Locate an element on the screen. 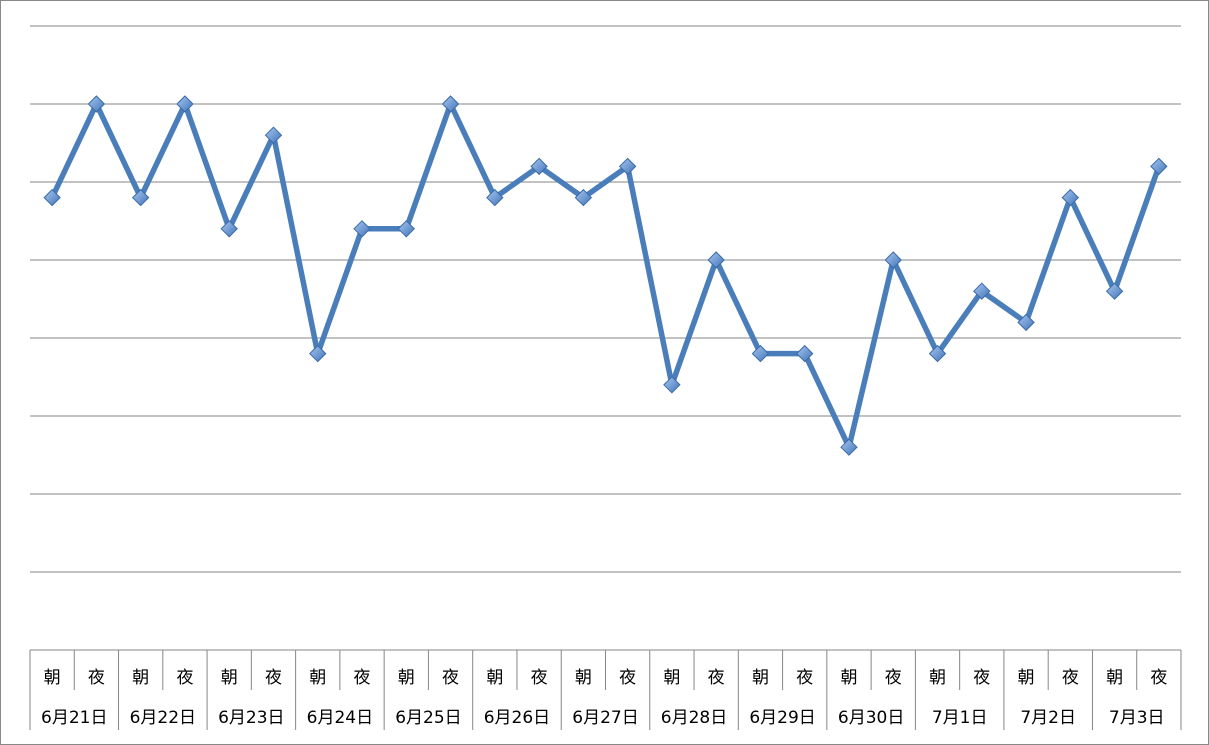 This screenshot has width=1209, height=745. x-group-label: 6月23日 is located at coordinates (251, 718).